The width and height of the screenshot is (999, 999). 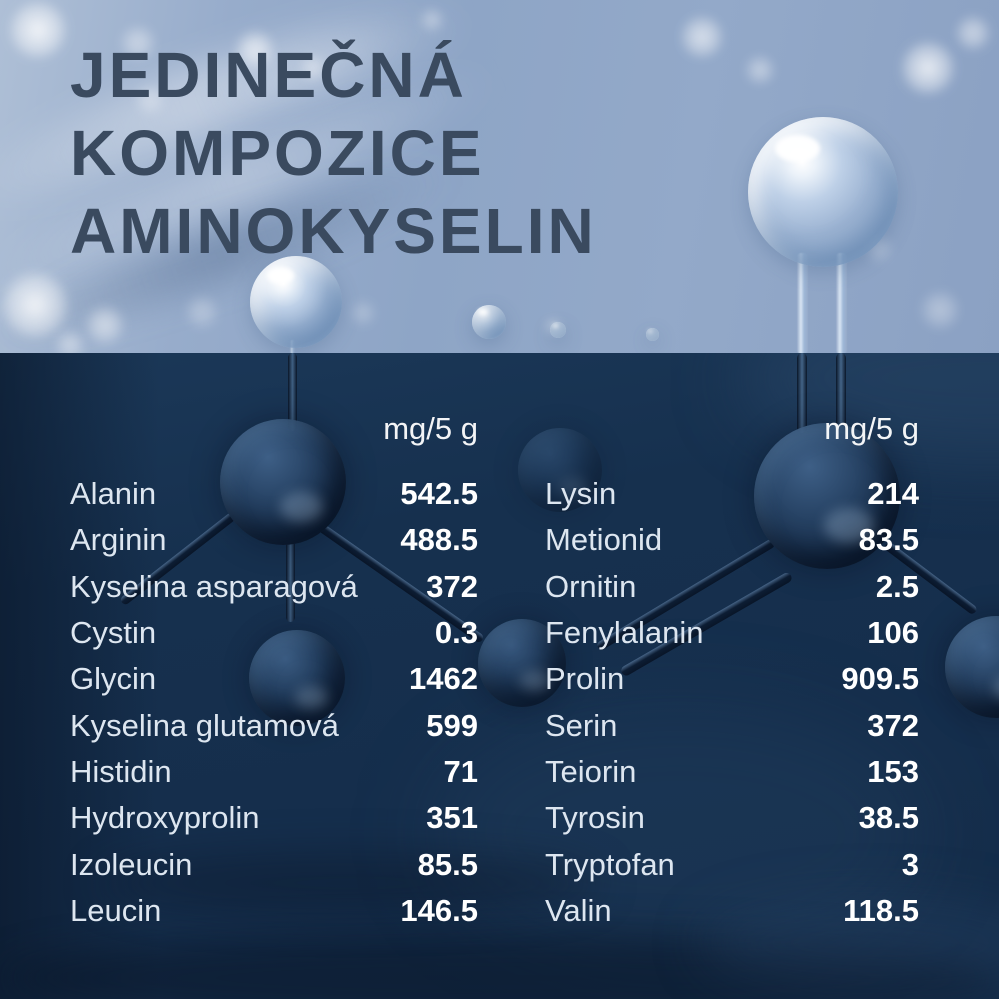 What do you see at coordinates (489, 322) in the screenshot?
I see `water-drop-sphere-mini` at bounding box center [489, 322].